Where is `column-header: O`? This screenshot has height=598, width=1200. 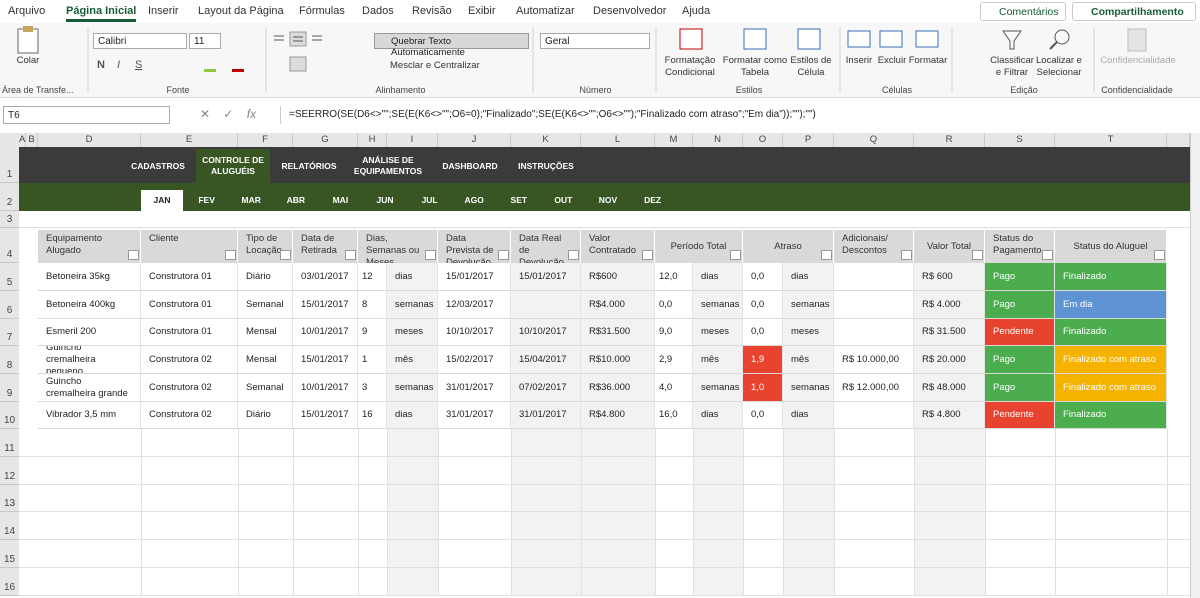
column-header: O is located at coordinates (763, 140).